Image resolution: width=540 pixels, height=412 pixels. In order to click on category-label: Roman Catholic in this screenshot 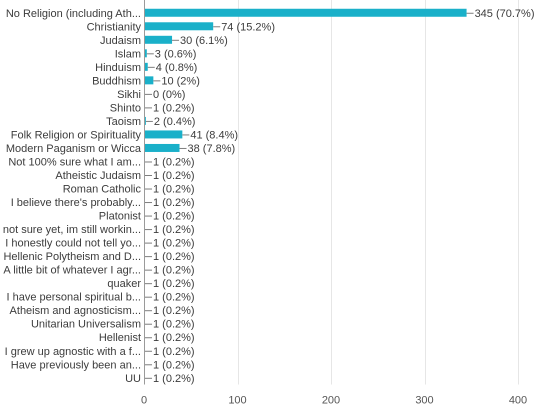, I will do `click(102, 190)`.